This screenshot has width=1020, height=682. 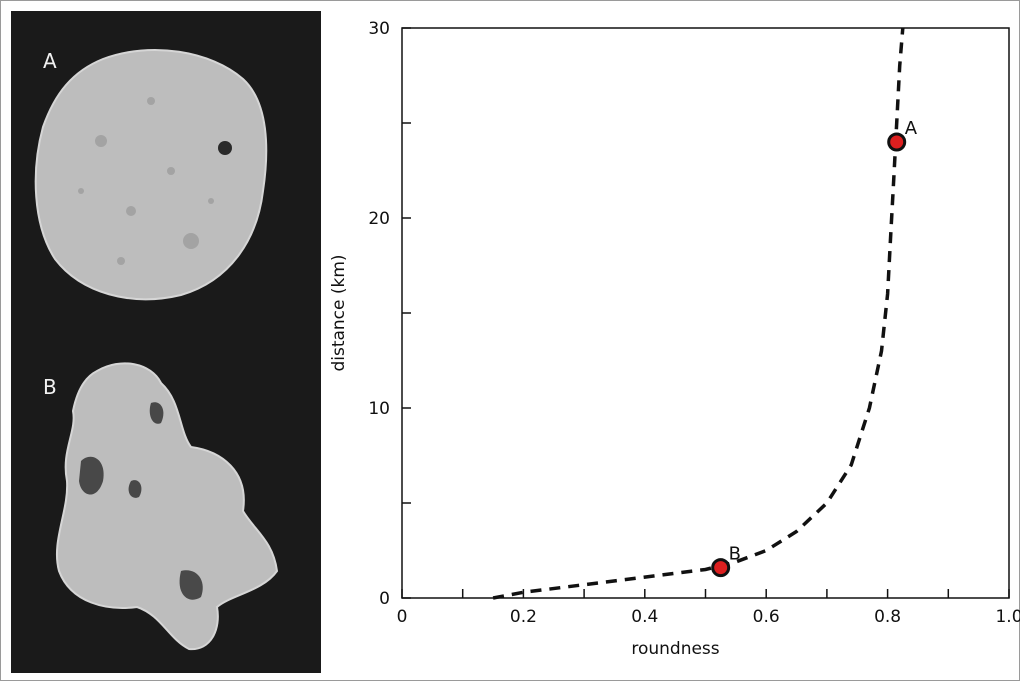 What do you see at coordinates (1007, 617) in the screenshot?
I see `x-tick-label: 1.0` at bounding box center [1007, 617].